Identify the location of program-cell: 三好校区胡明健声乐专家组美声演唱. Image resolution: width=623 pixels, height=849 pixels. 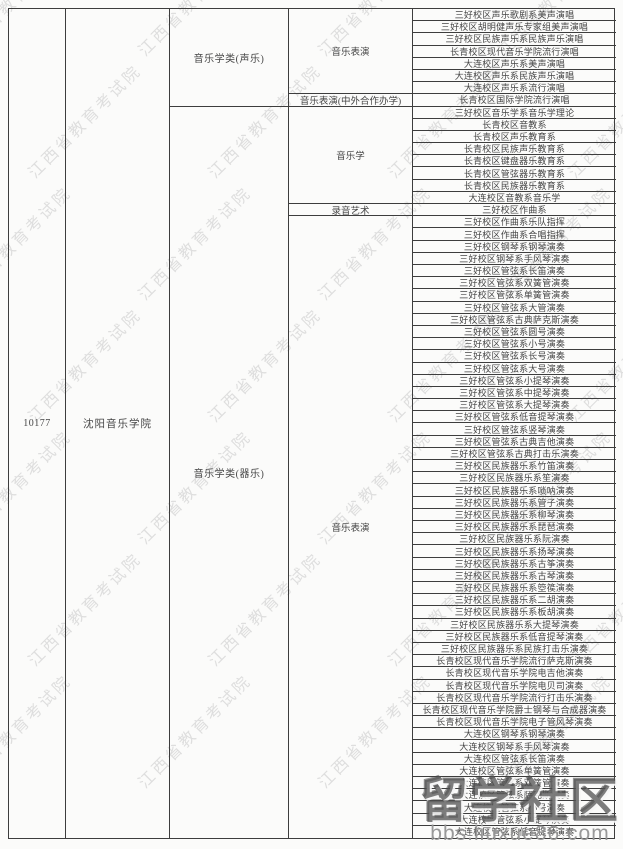
(514, 27).